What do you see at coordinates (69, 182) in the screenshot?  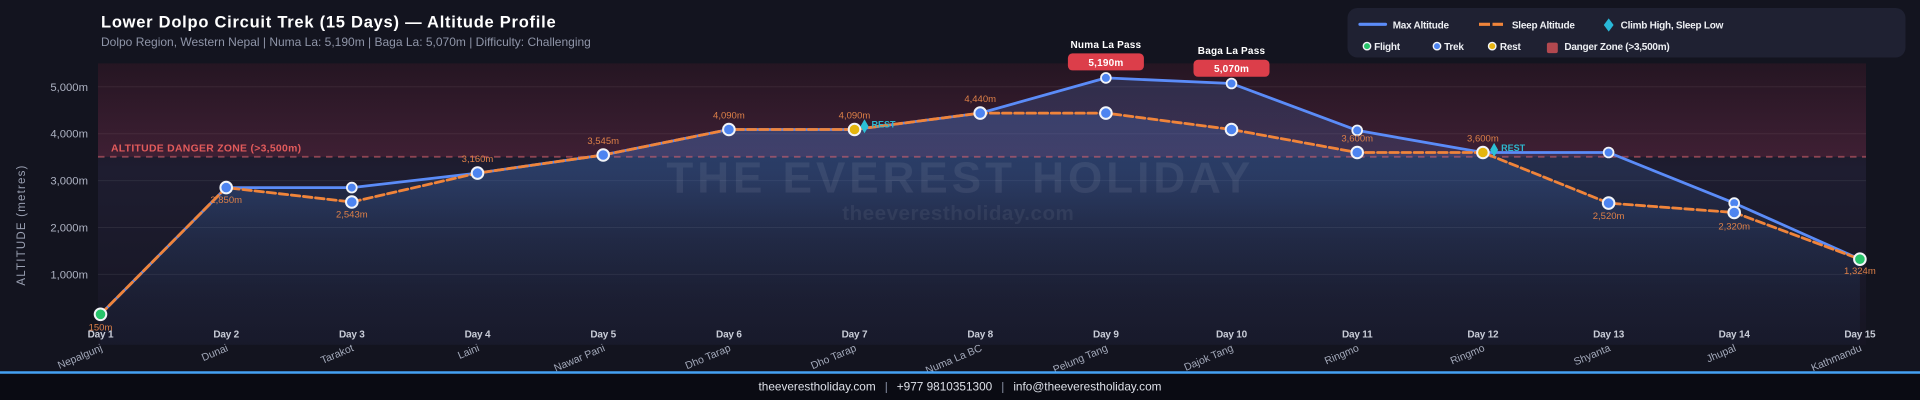 I see `svg-text: 3,000m` at bounding box center [69, 182].